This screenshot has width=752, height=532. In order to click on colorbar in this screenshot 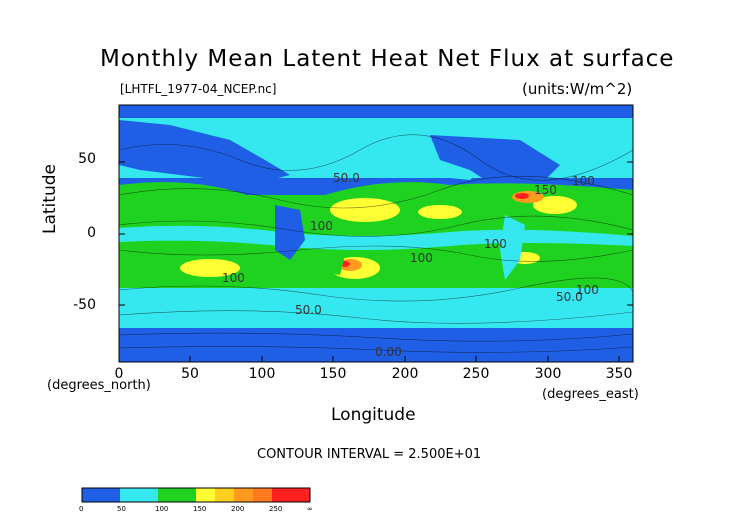, I will do `click(196, 495)`.